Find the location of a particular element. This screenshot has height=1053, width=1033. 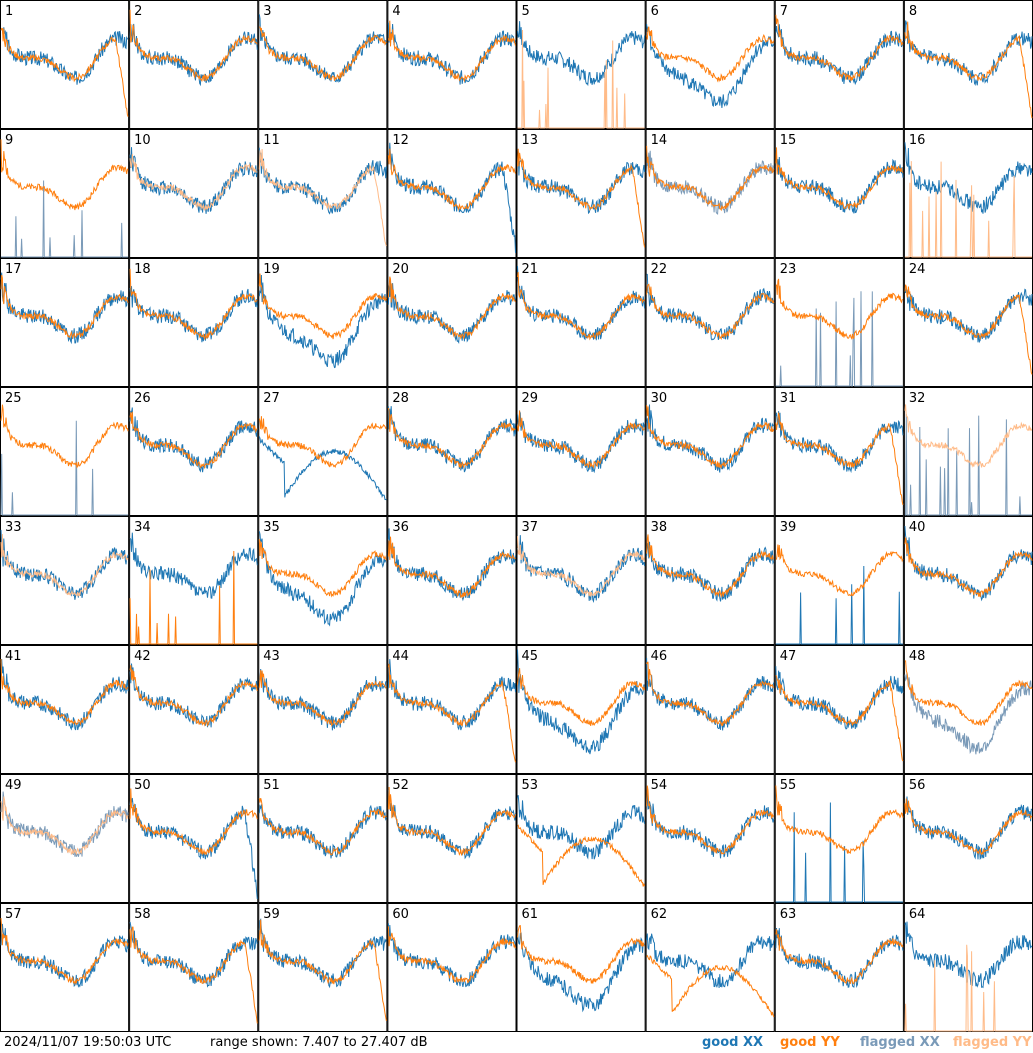

panel-label: 13 is located at coordinates (530, 140).